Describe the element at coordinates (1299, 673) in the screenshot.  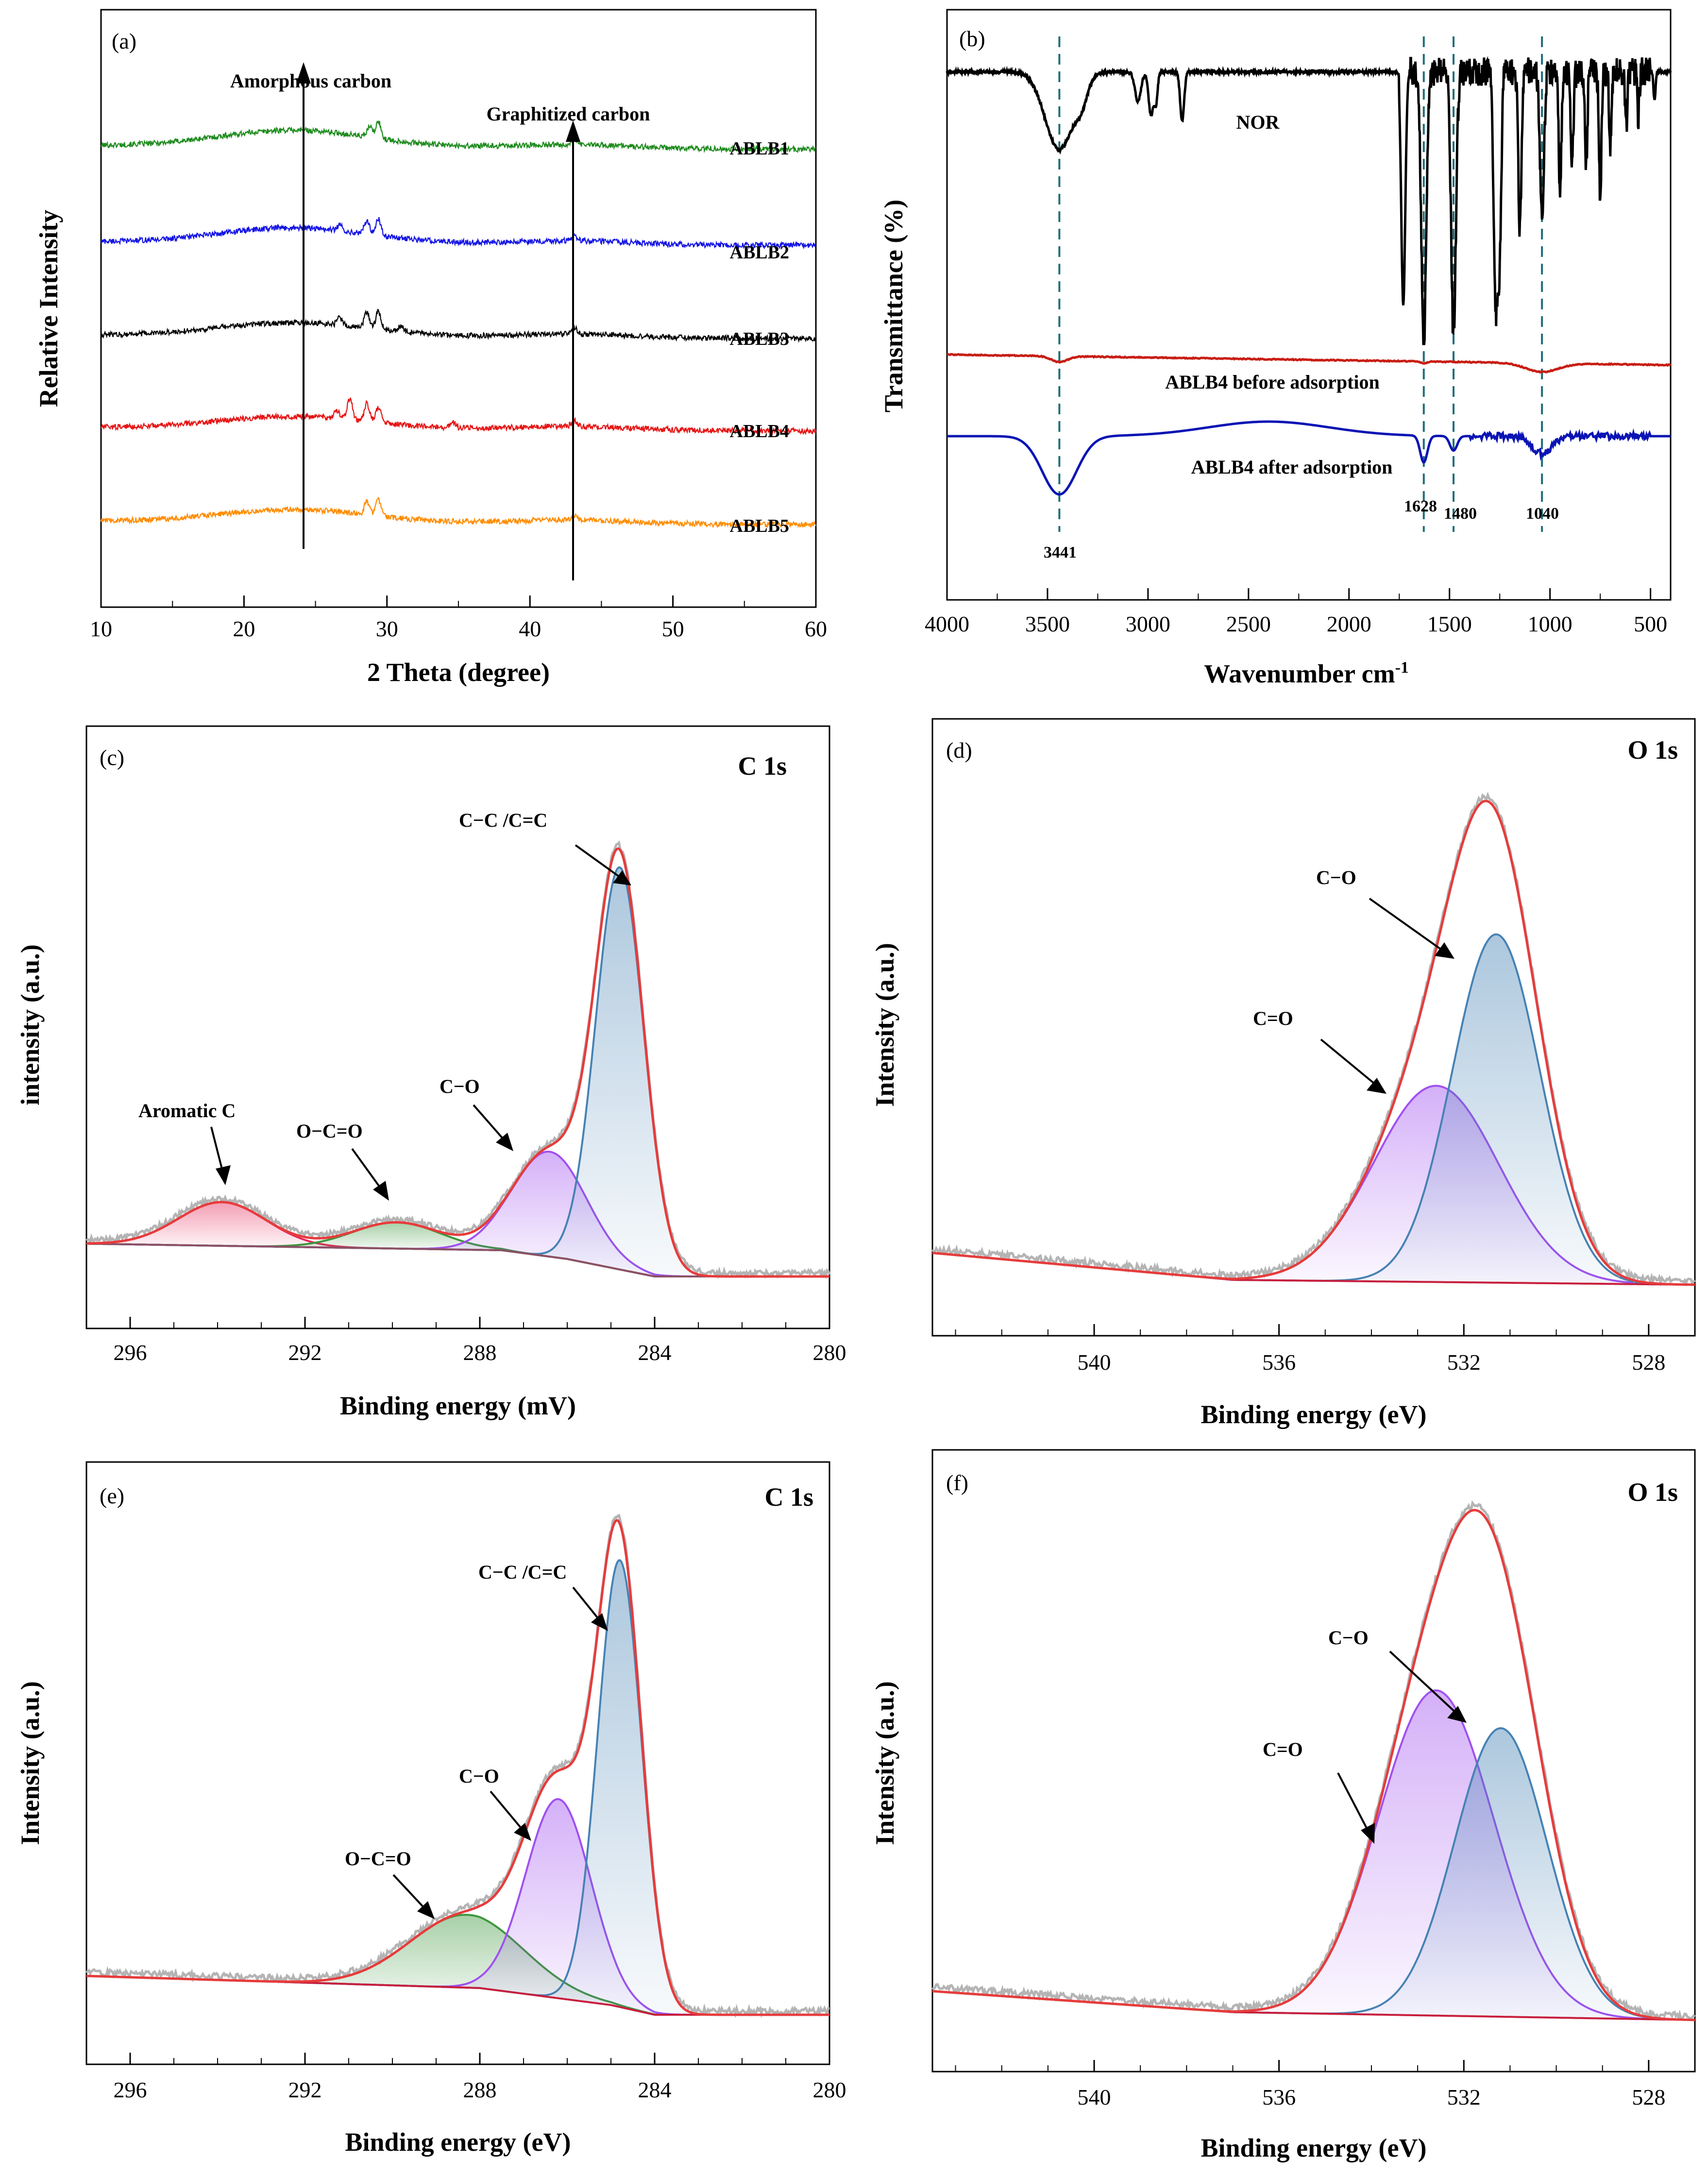
I see `x-axis-title-text: Wavenumber cm` at that location.